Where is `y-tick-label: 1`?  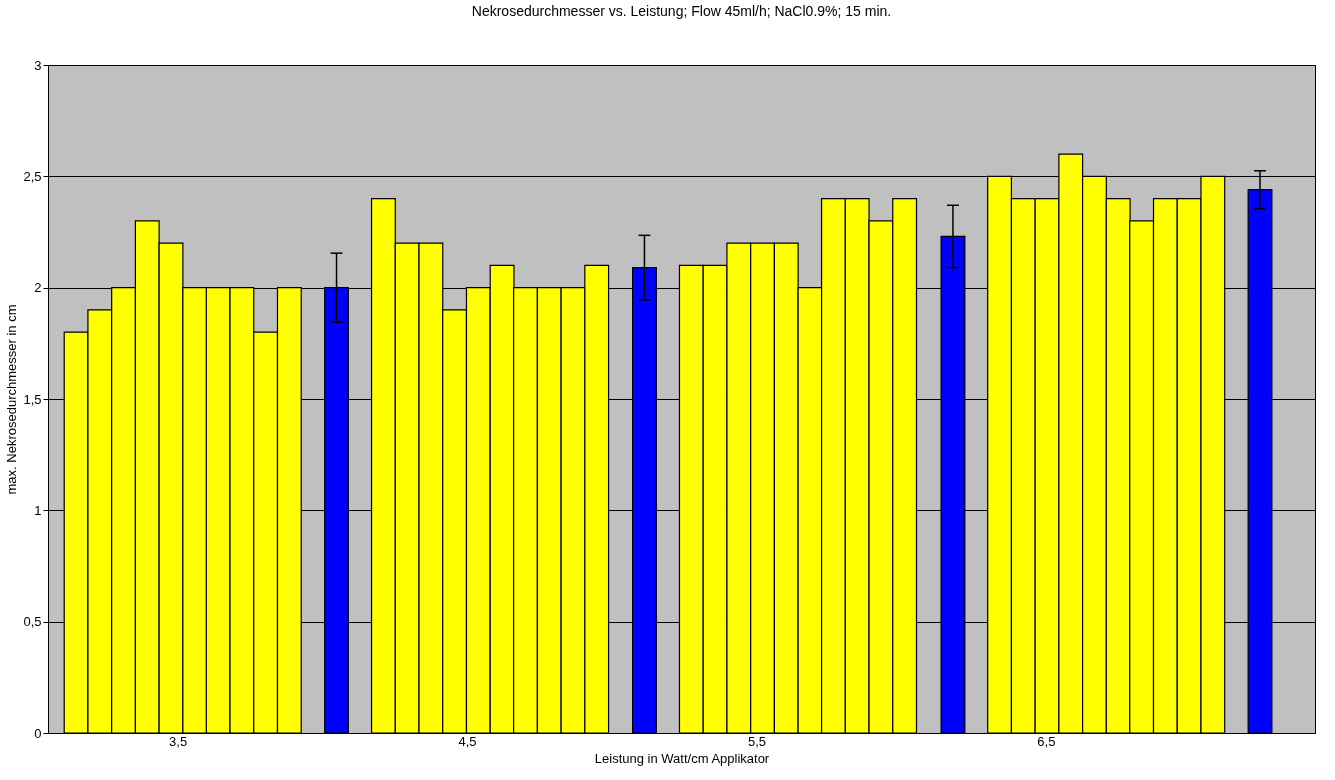 y-tick-label: 1 is located at coordinates (38, 510).